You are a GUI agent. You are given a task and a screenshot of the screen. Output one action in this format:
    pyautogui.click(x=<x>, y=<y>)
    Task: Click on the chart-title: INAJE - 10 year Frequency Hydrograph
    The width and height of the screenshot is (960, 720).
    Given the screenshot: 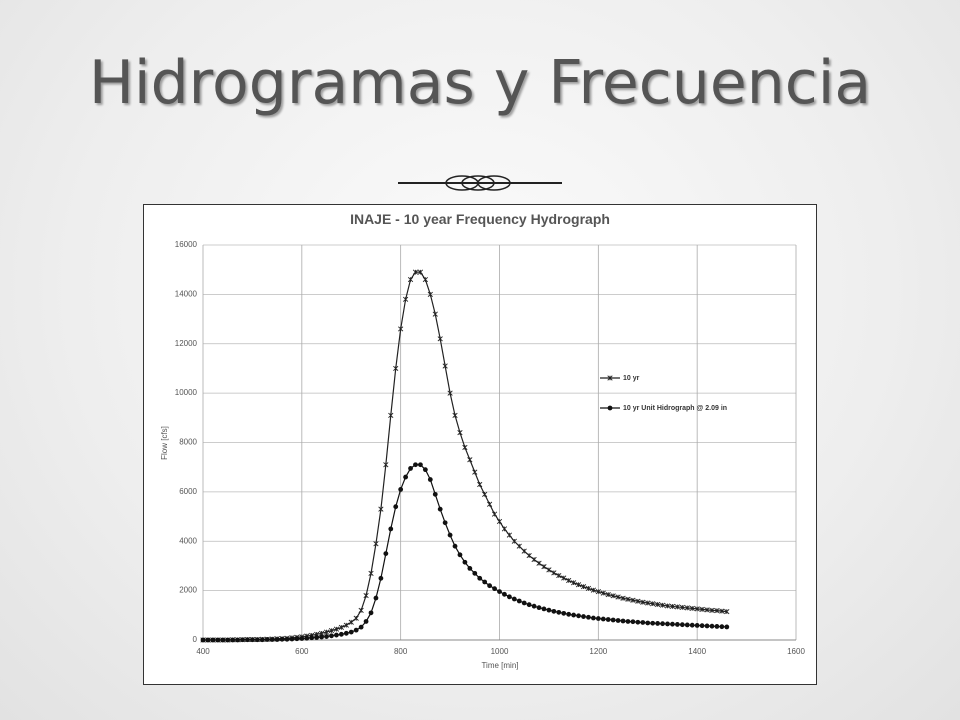 What is the action you would take?
    pyautogui.click(x=480, y=219)
    